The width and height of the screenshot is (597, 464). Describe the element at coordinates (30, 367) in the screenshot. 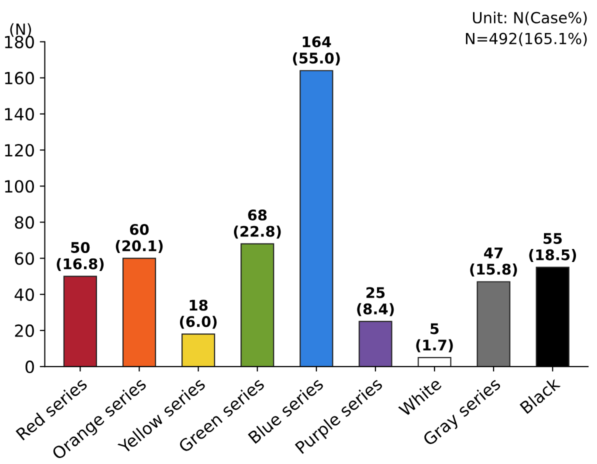

I see `y-tick-label: 0` at that location.